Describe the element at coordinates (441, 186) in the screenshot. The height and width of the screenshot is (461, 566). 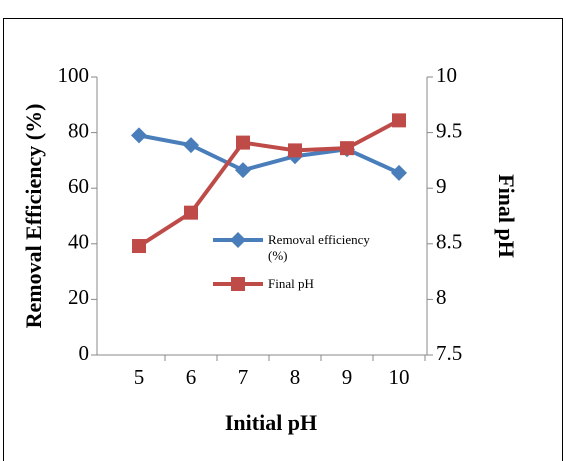
I see `y2-tick-label: 9` at that location.